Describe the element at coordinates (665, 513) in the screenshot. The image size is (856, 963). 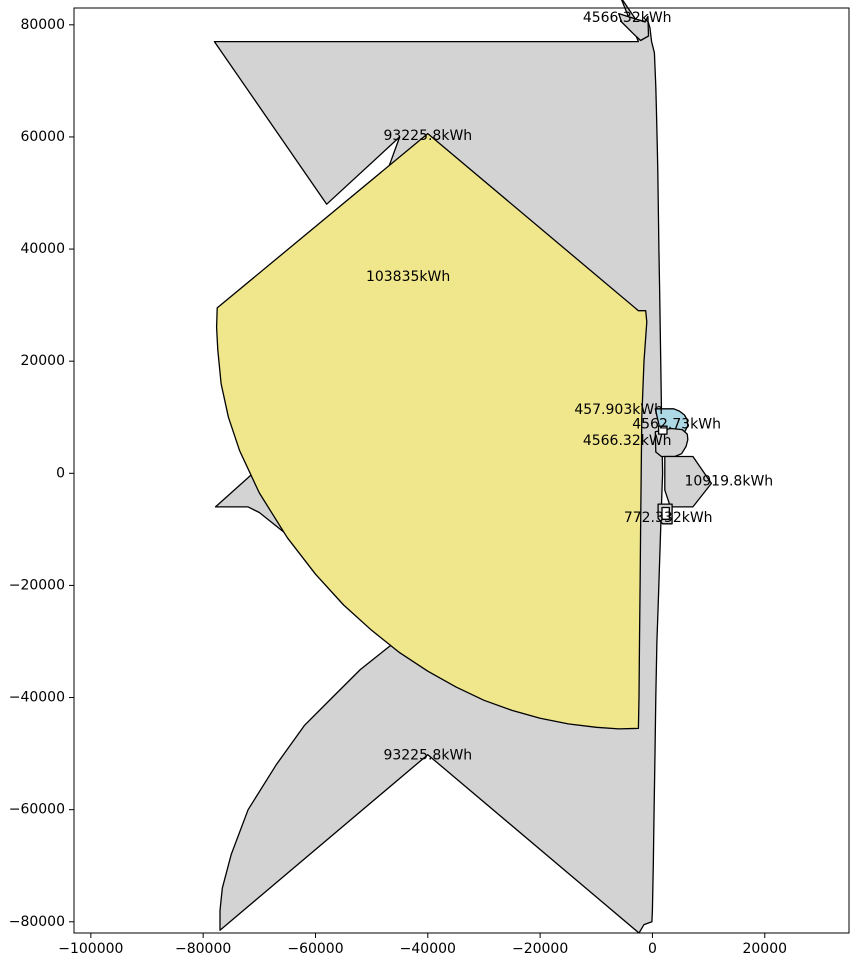
I see `small-white-box-bottom` at that location.